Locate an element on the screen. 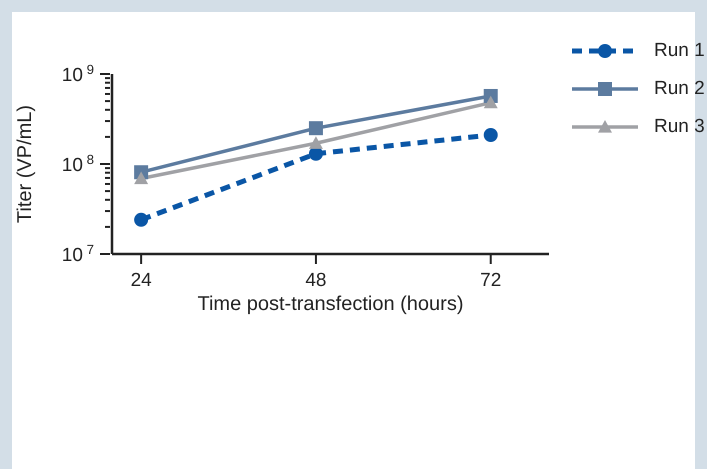  y-tick-label: 10$^{9}$ is located at coordinates (78, 74).